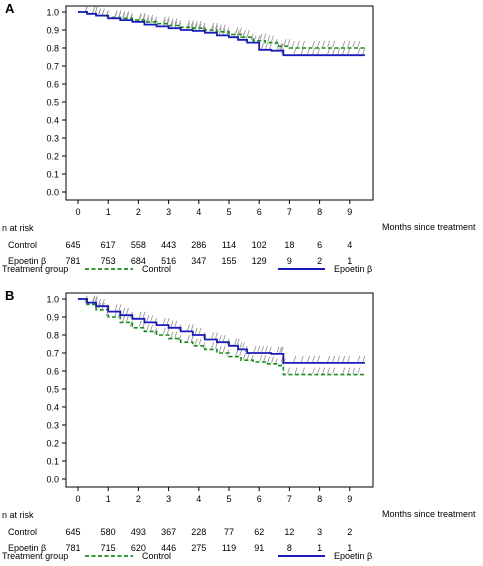 This screenshot has width=483, height=566. Describe the element at coordinates (349, 261) in the screenshot. I see `risk-count: 1` at that location.